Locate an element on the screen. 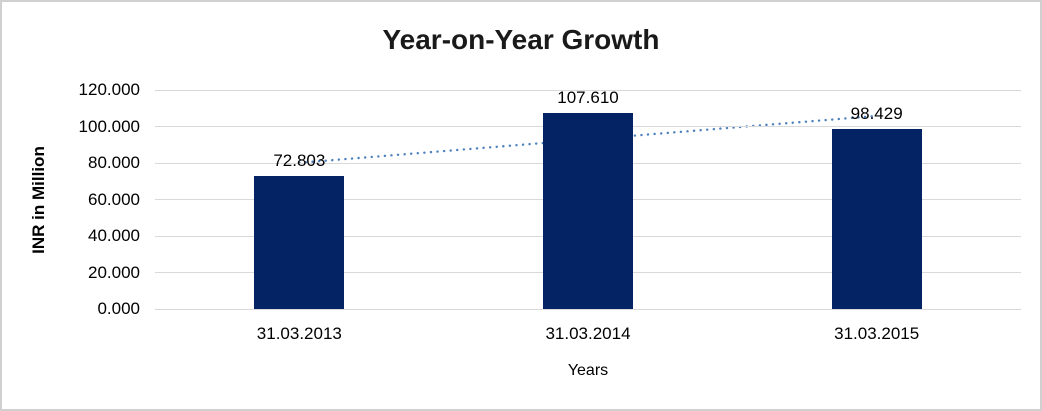 Image resolution: width=1042 pixels, height=411 pixels. x-axis-category-labels: 31.03.2013 31.03.2014 31.03.2015 is located at coordinates (588, 335).